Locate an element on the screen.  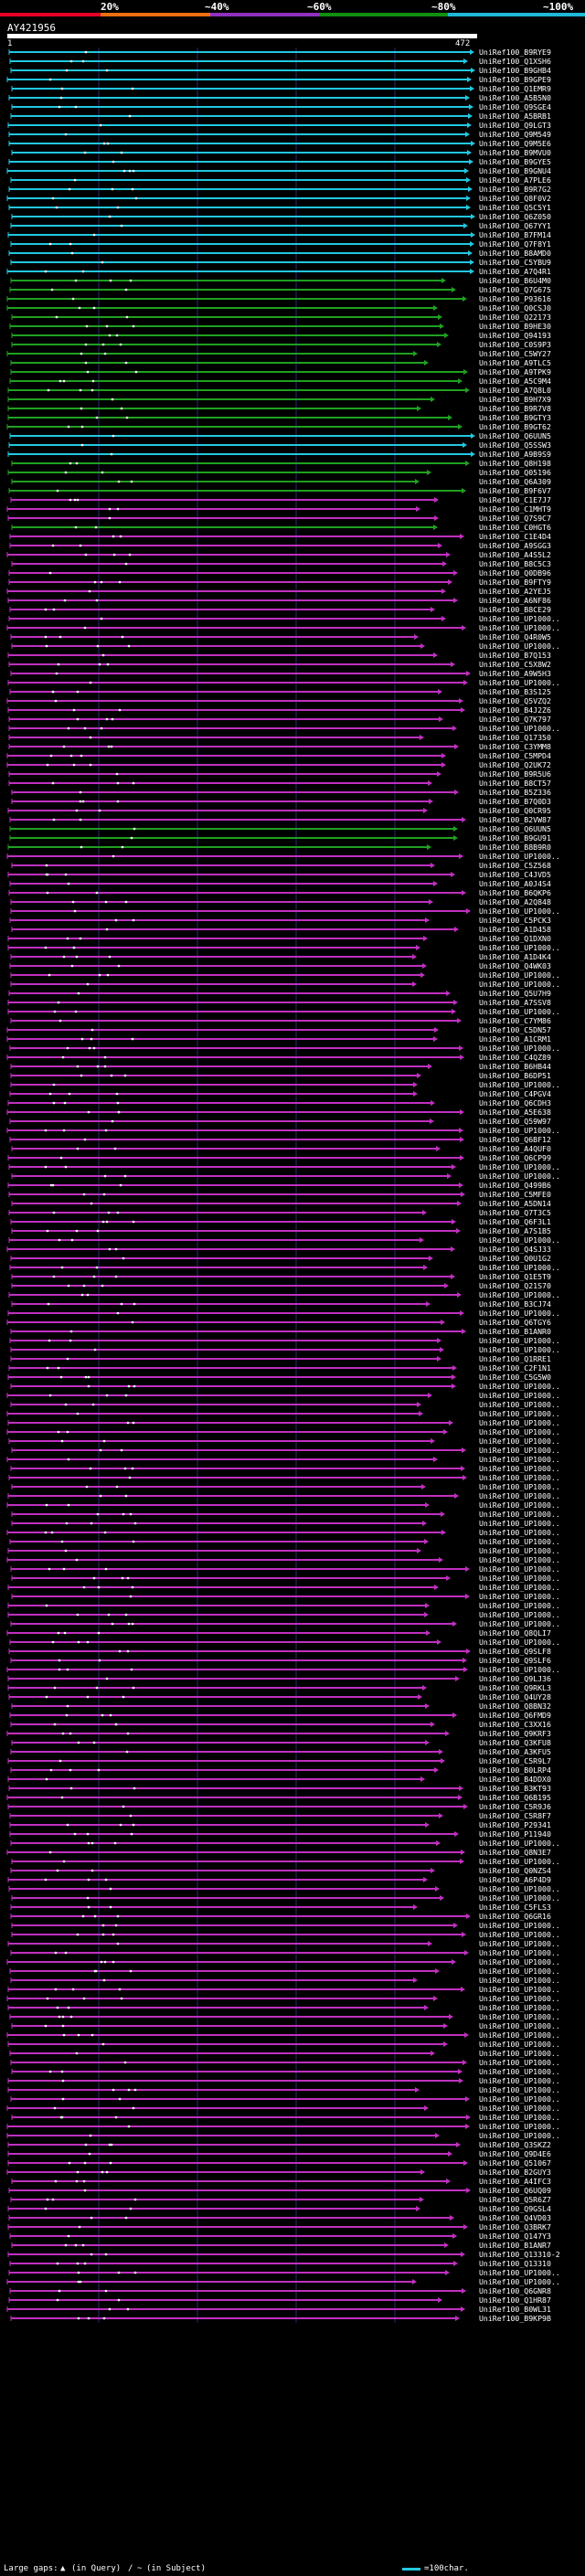
hit-label: UniRef100_B7Q0D3 is located at coordinates (515, 801).